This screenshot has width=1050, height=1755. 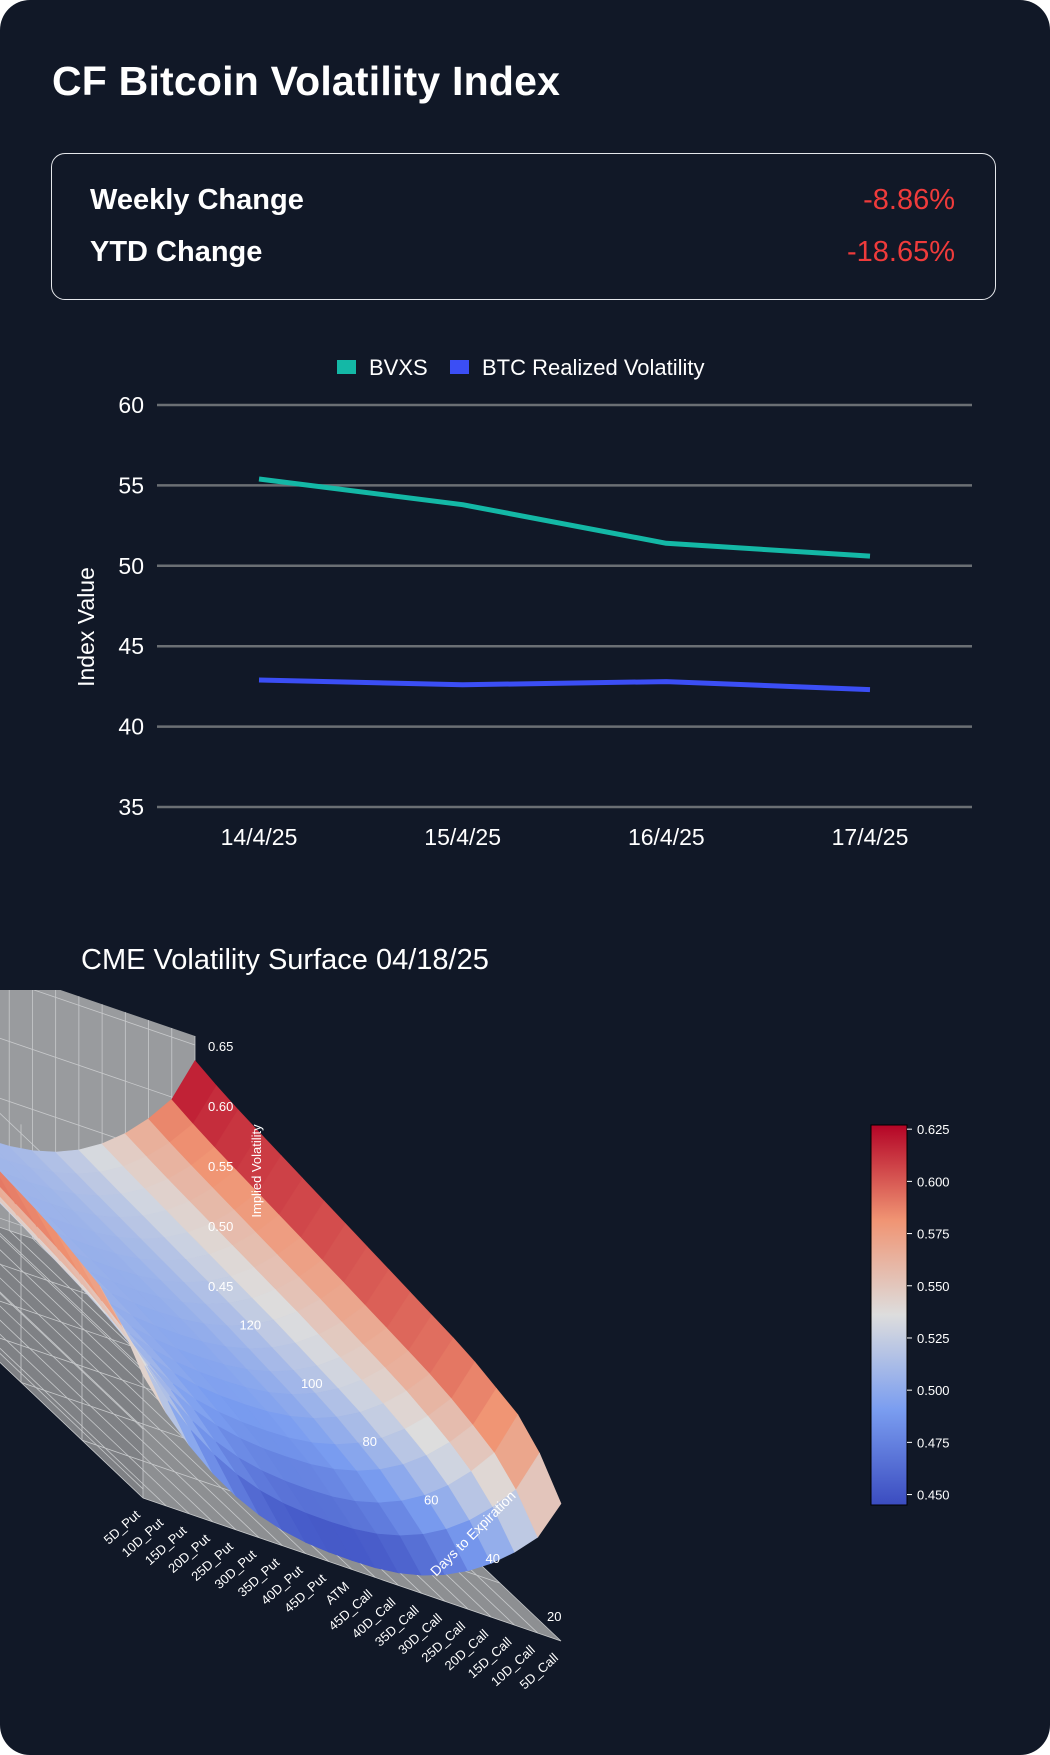 I want to click on y-tick-label: 80, so click(x=369, y=1441).